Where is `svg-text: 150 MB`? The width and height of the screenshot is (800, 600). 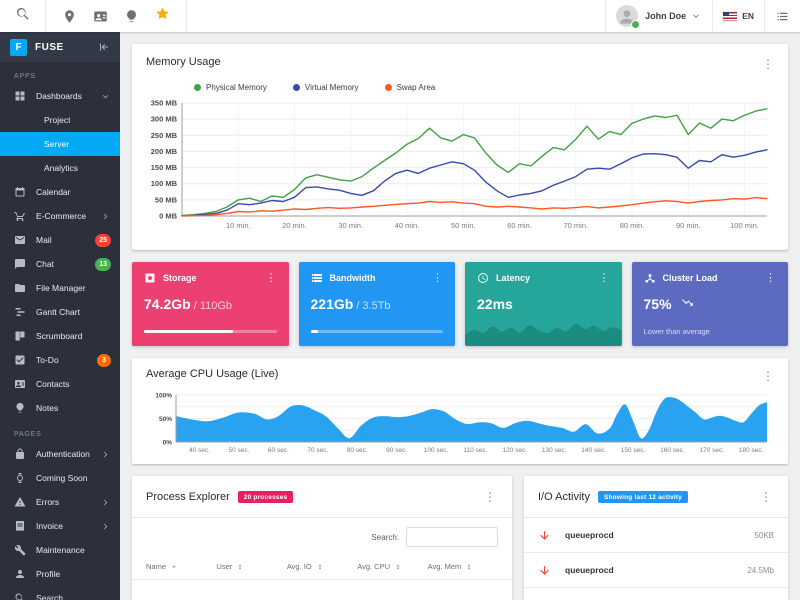 svg-text: 150 MB is located at coordinates (164, 167).